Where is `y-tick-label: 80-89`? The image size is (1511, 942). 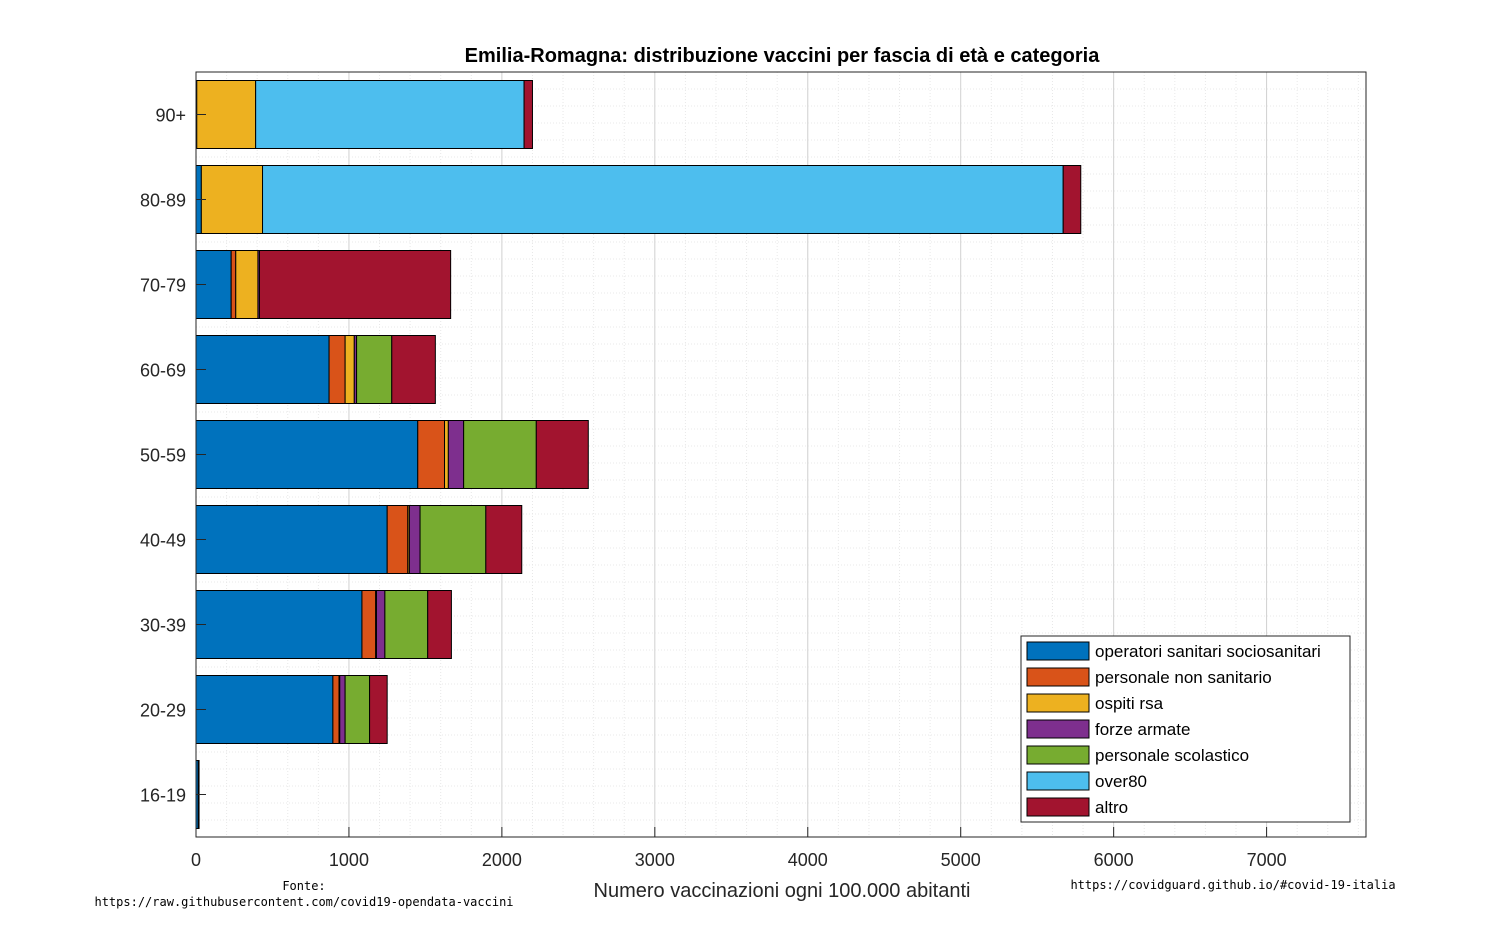 y-tick-label: 80-89 is located at coordinates (163, 201).